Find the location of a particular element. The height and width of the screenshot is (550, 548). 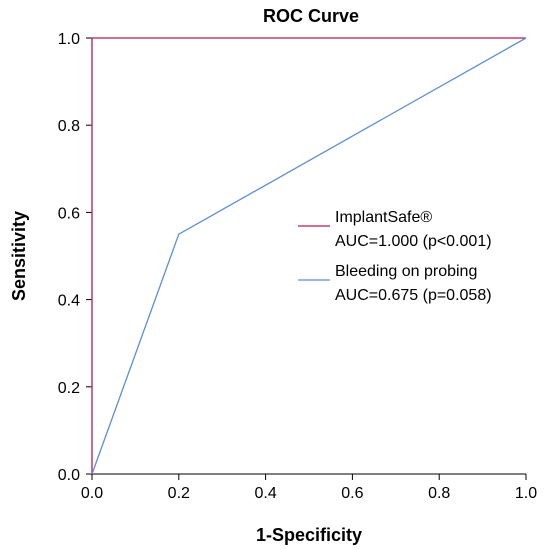

y-axis: 0.0 0.2 0.4 0.6 0.8 1.0 is located at coordinates (75, 257).